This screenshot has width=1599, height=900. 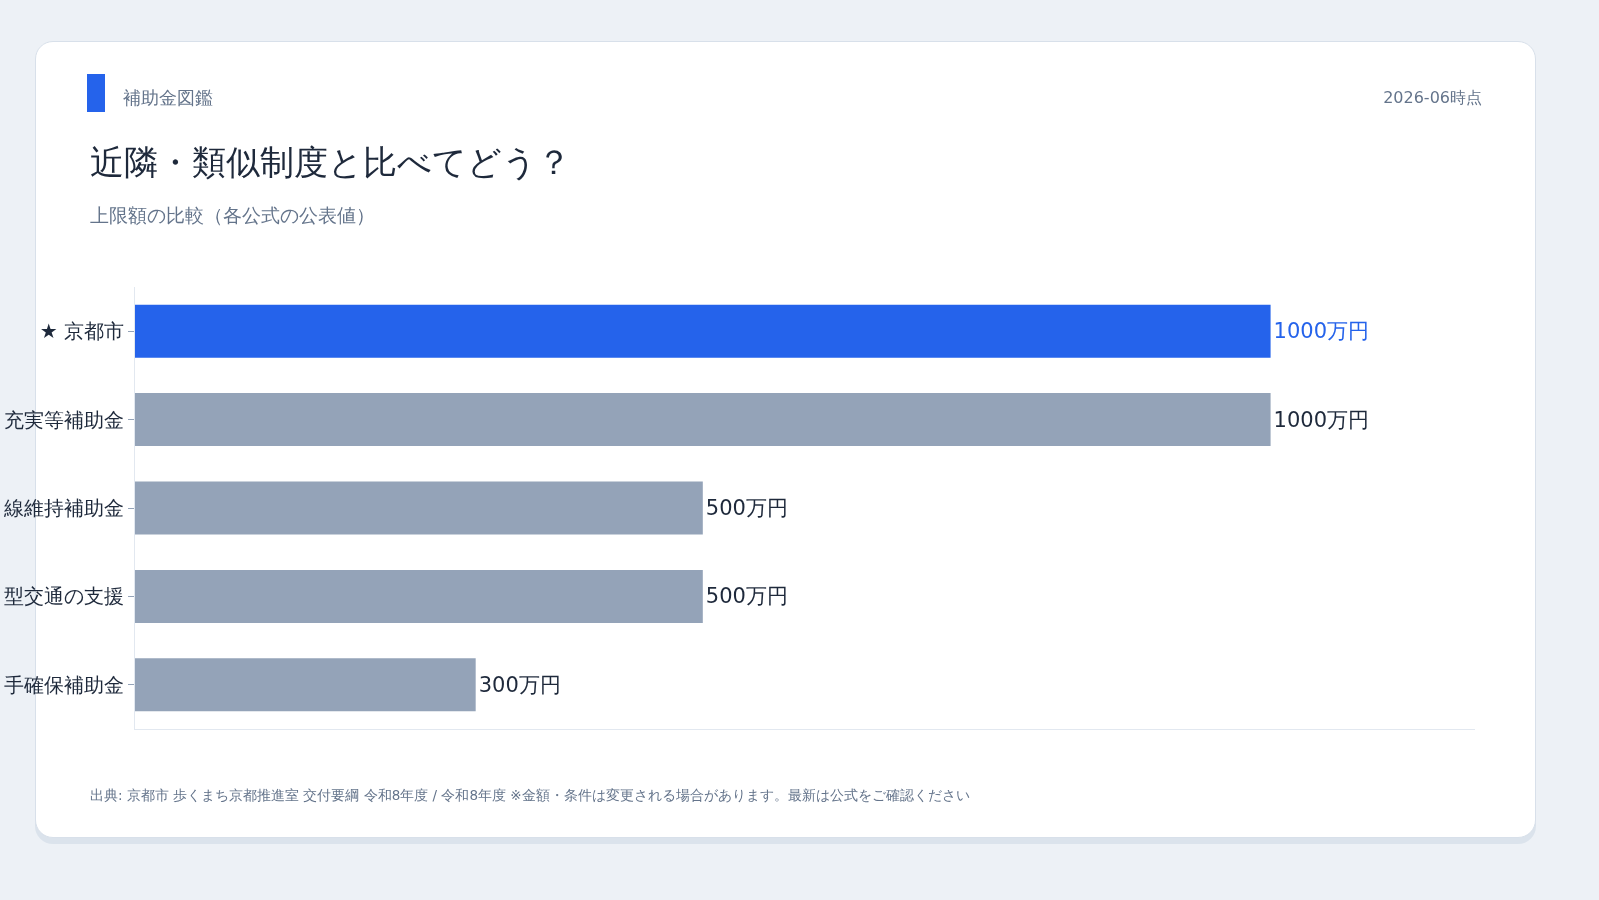 I want to click on data-label: 300万円, so click(x=519, y=684).